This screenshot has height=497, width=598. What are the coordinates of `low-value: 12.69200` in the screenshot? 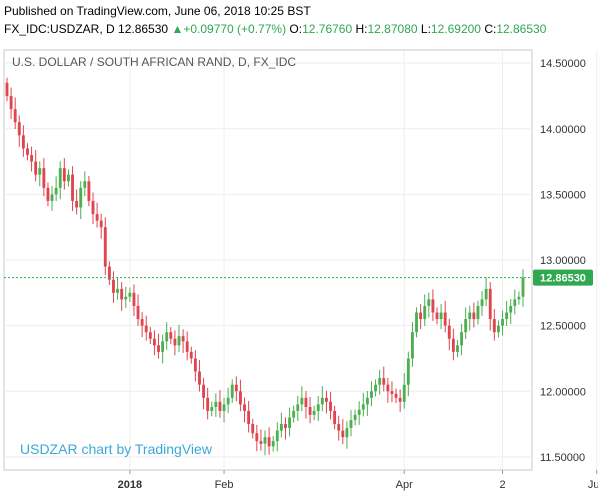 It's located at (455, 29).